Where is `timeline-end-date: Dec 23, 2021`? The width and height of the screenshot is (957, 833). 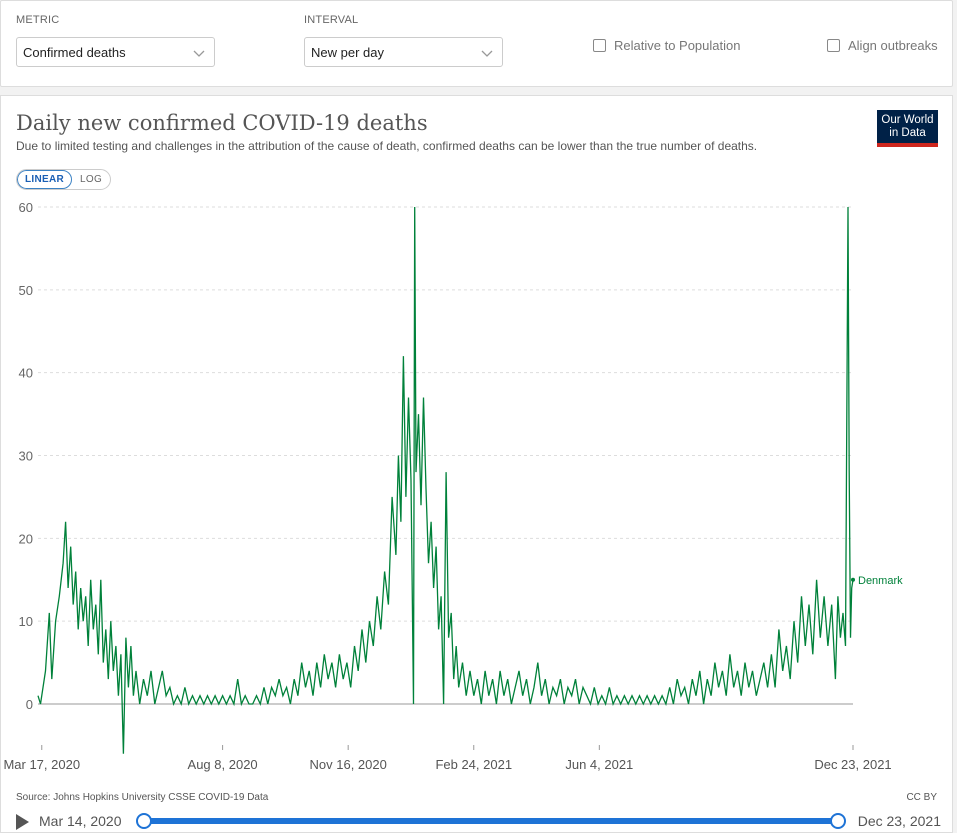 timeline-end-date: Dec 23, 2021 is located at coordinates (899, 821).